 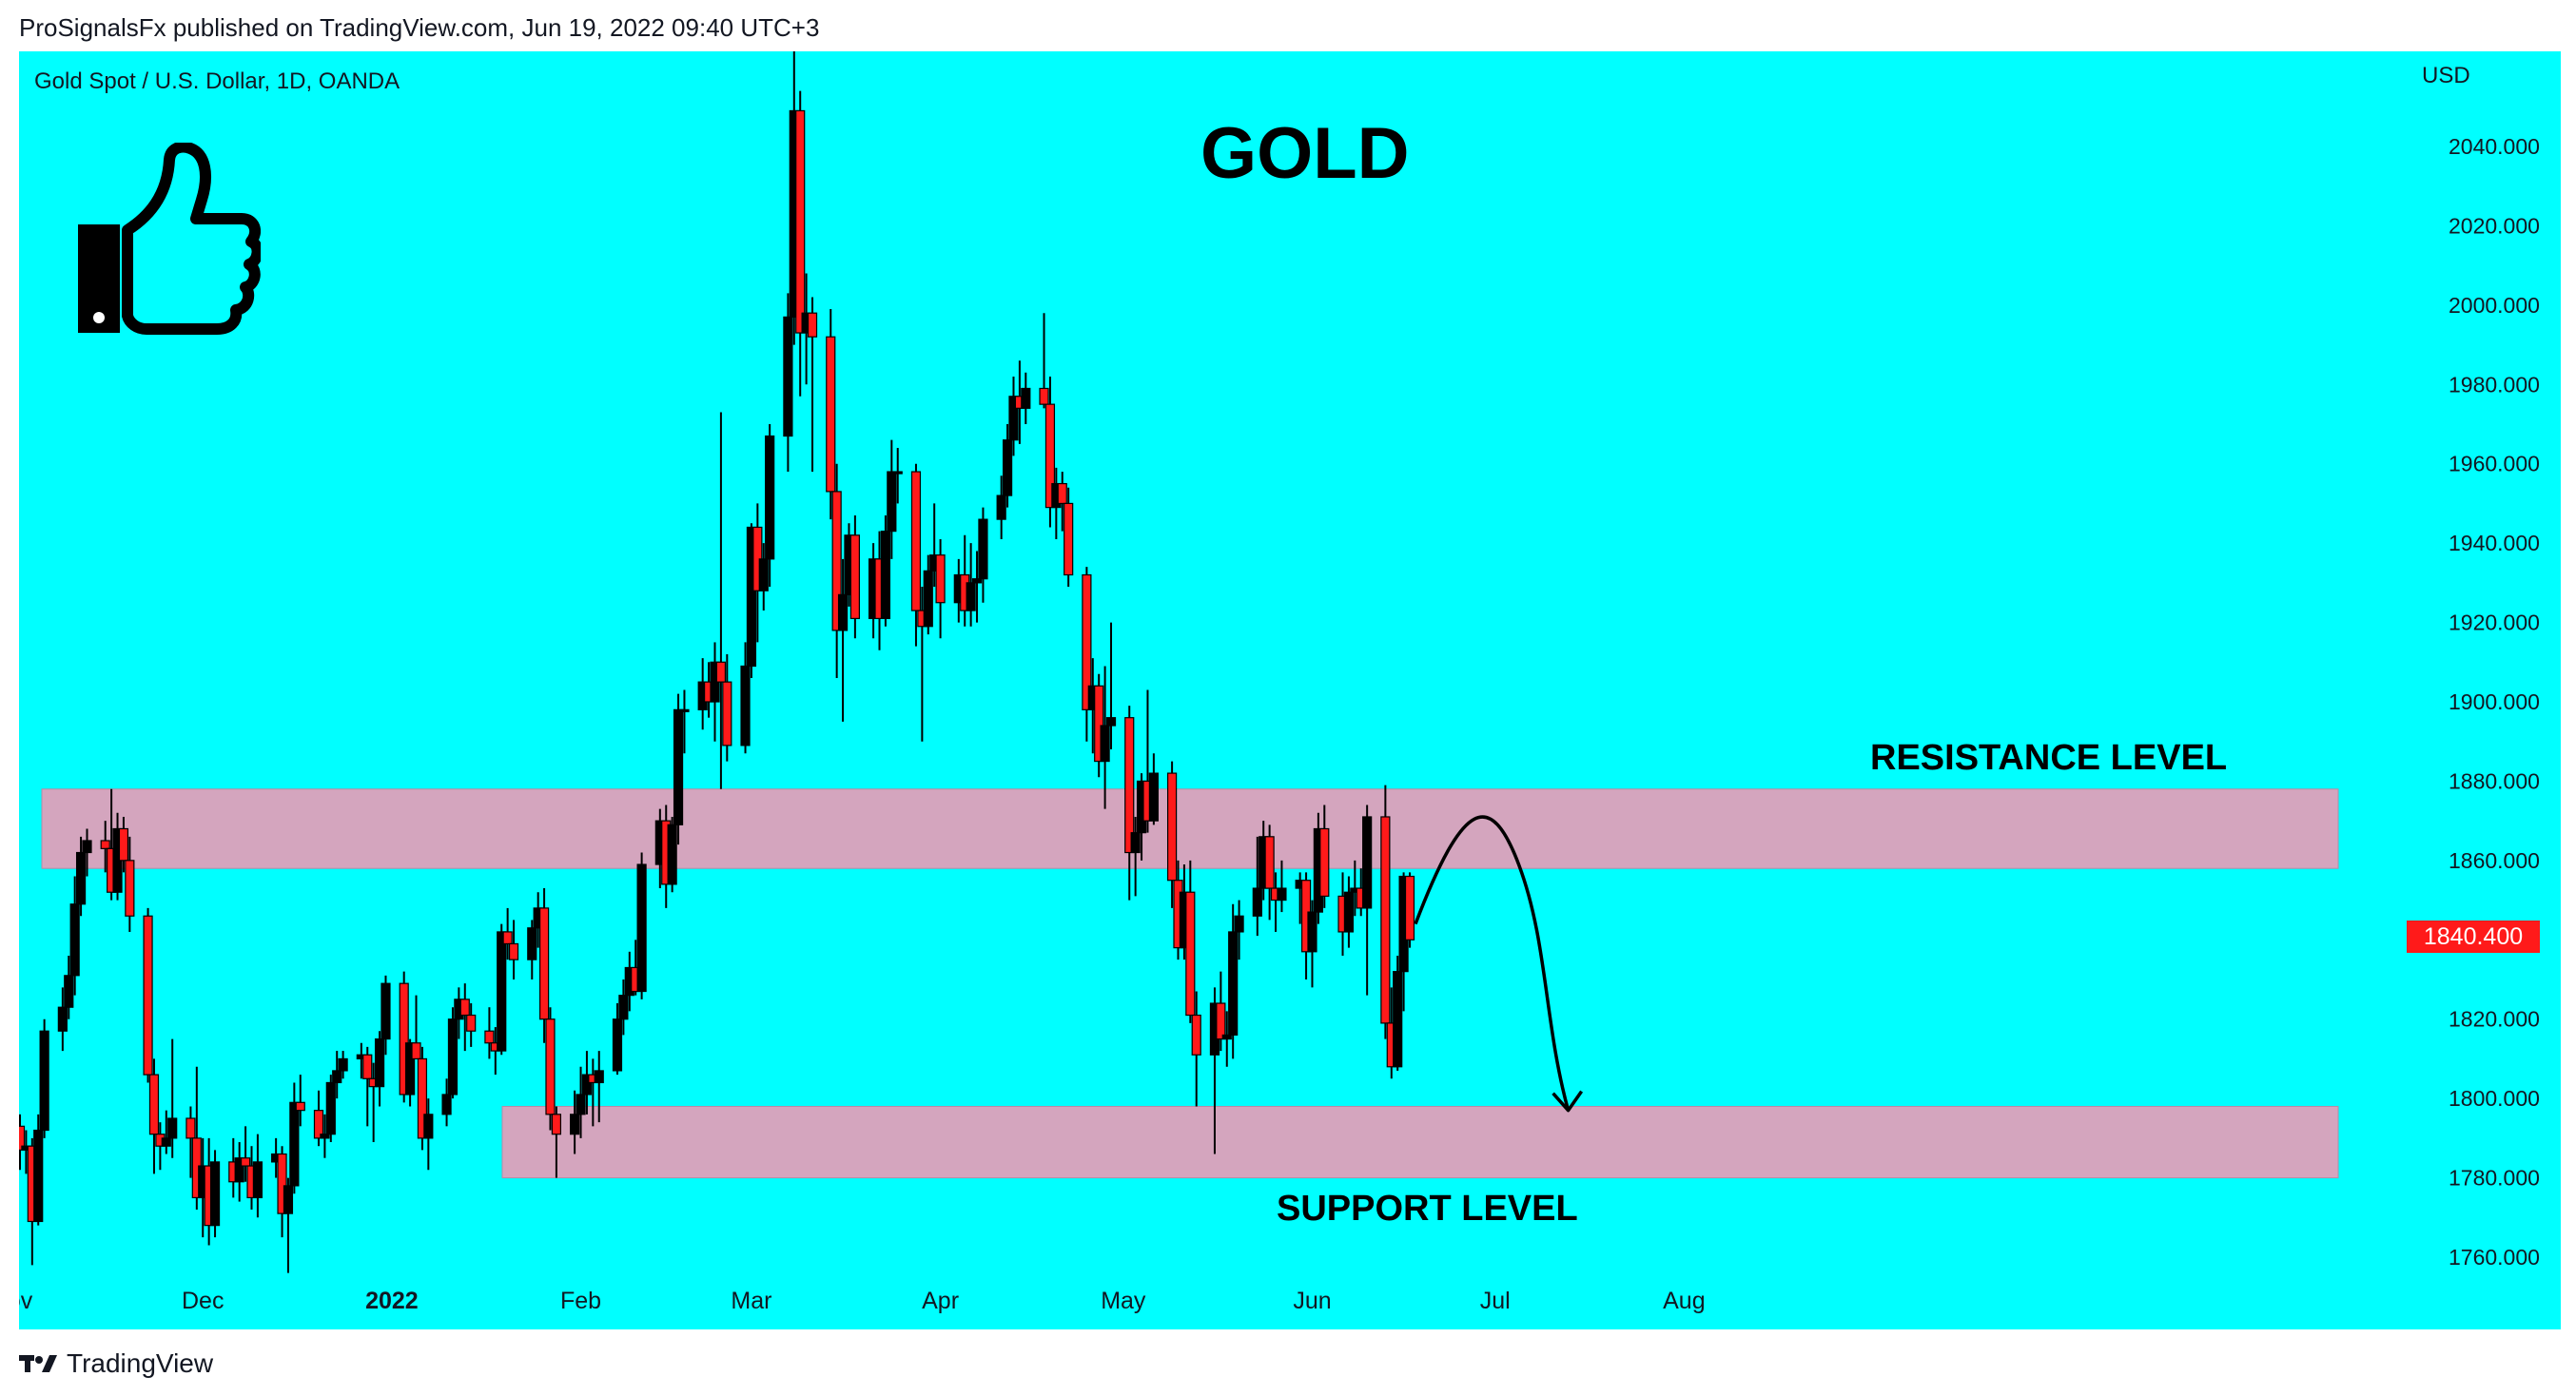 I want to click on x-tick-label: Mar, so click(x=751, y=1301).